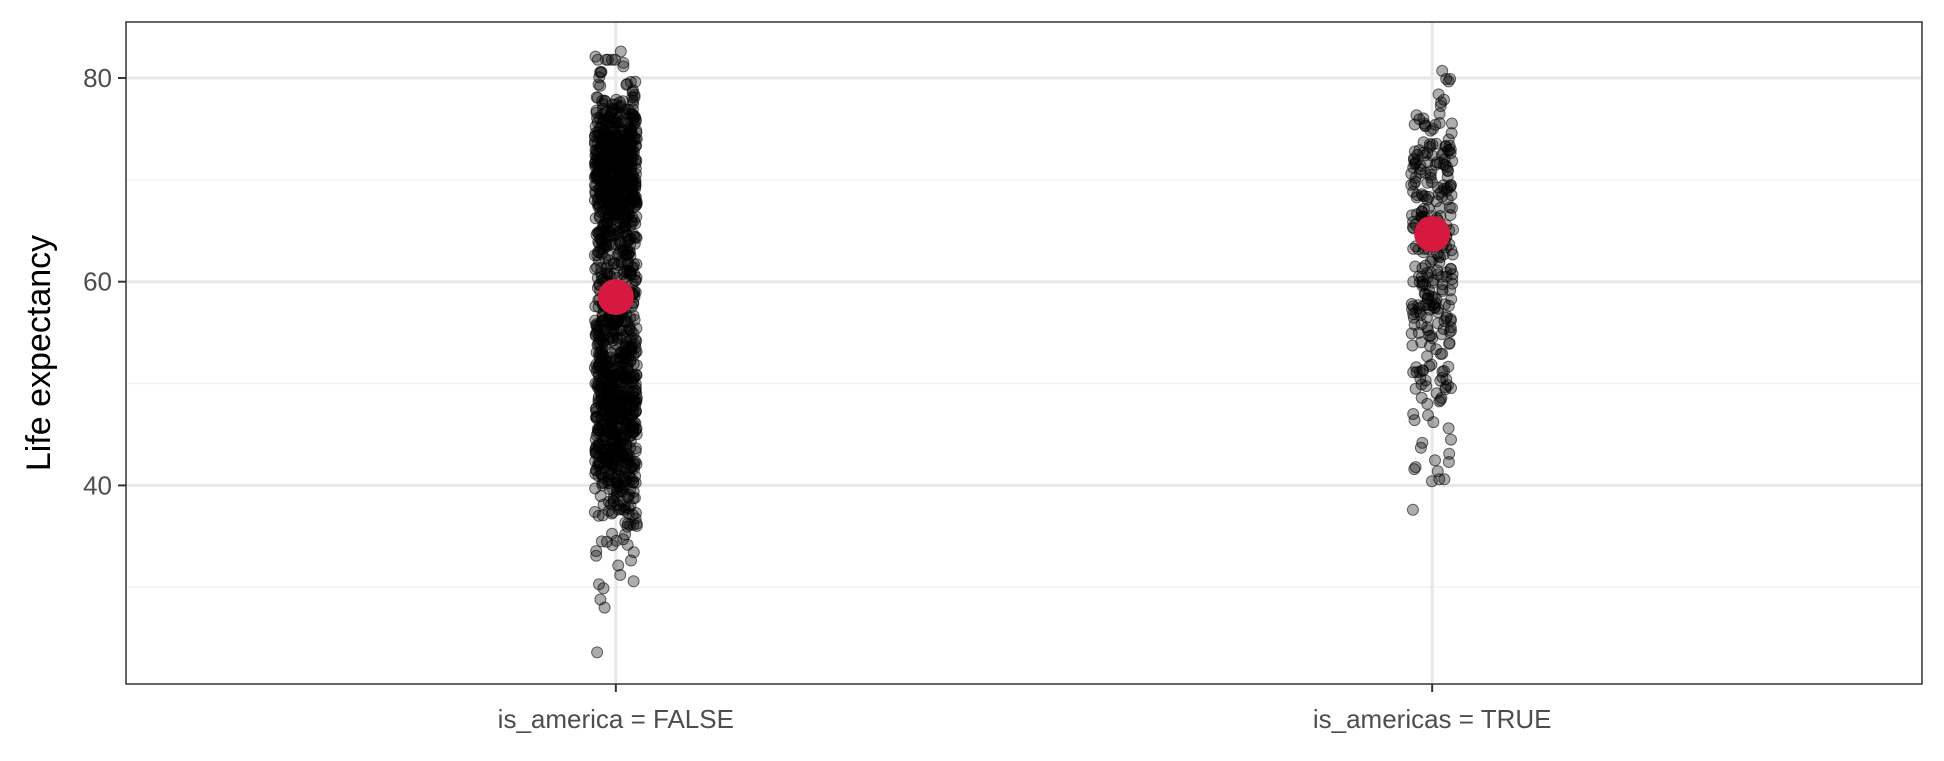 Image resolution: width=1944 pixels, height=761 pixels. What do you see at coordinates (1432, 719) in the screenshot?
I see `x-tick-label: is_americas = TRUE` at bounding box center [1432, 719].